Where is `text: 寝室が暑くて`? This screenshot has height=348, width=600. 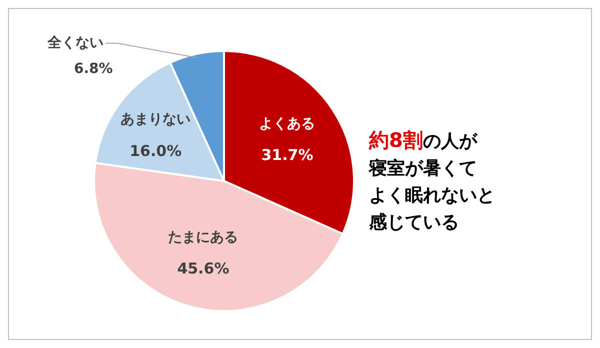 text: 寝室が暑くて is located at coordinates (423, 169).